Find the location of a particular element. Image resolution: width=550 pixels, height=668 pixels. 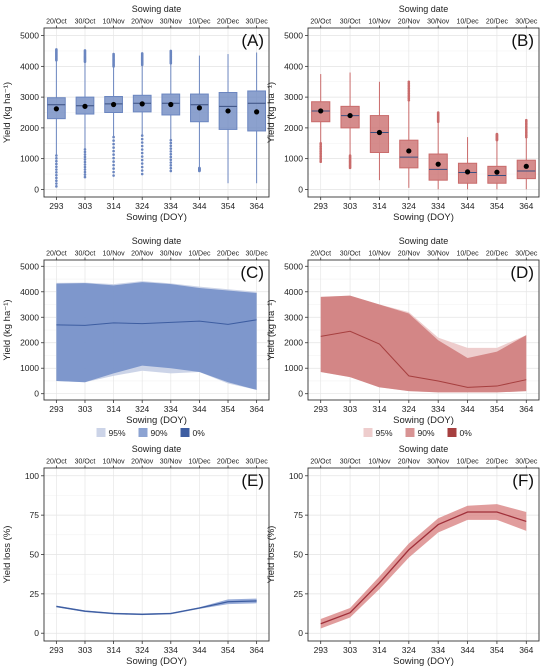

top-tick-label: 30/Nov is located at coordinates (171, 462).